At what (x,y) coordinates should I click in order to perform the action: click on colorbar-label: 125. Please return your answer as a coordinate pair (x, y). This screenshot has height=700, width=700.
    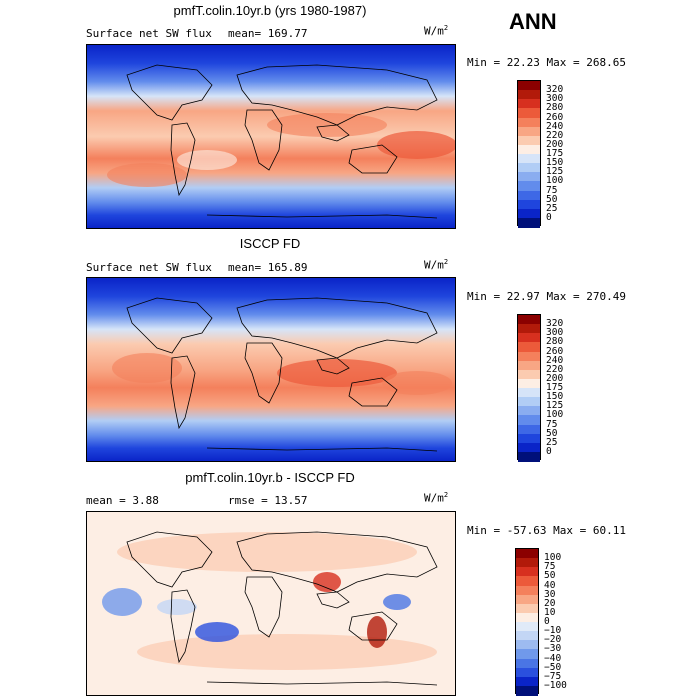
    Looking at the image, I should click on (555, 406).